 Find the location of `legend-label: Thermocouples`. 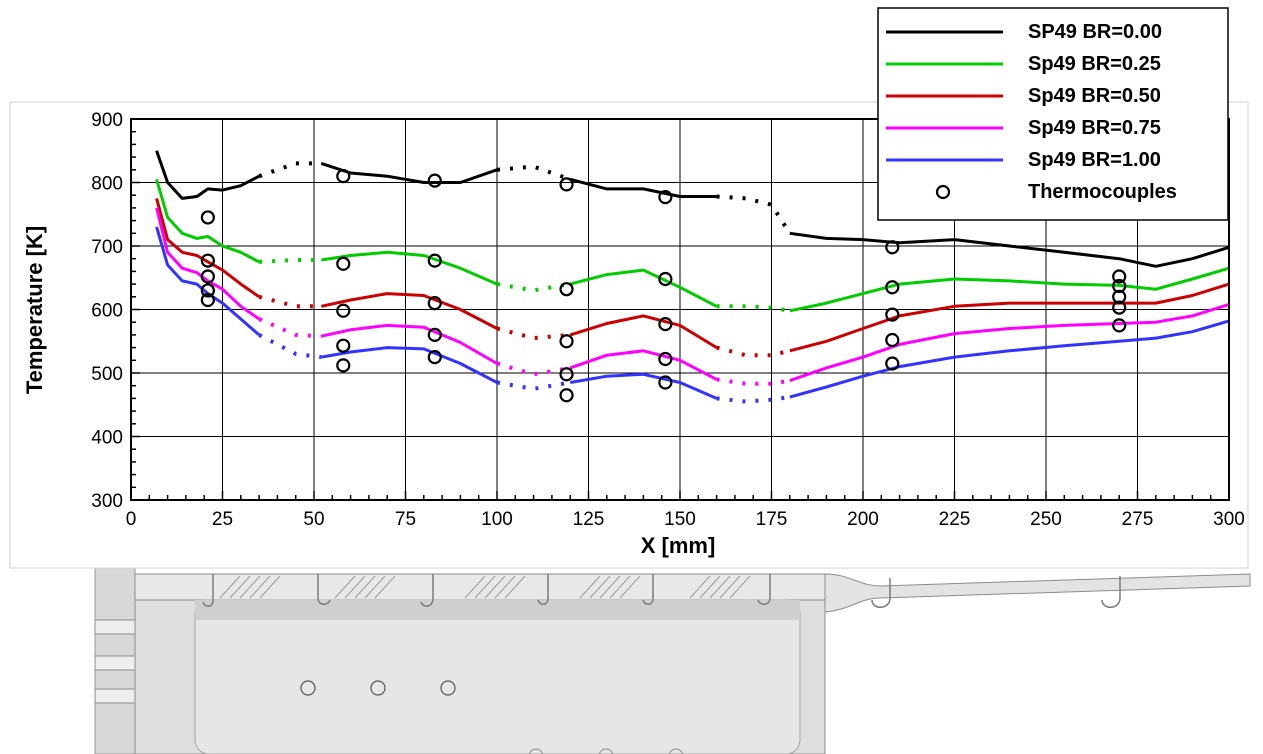

legend-label: Thermocouples is located at coordinates (1102, 192).